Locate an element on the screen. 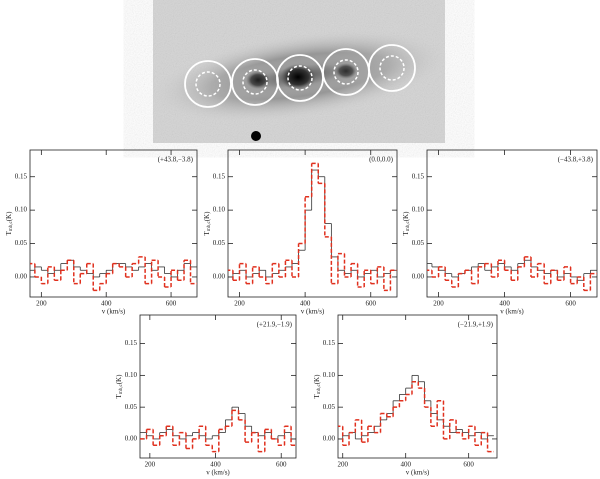  galaxy-image is located at coordinates (300, 71).